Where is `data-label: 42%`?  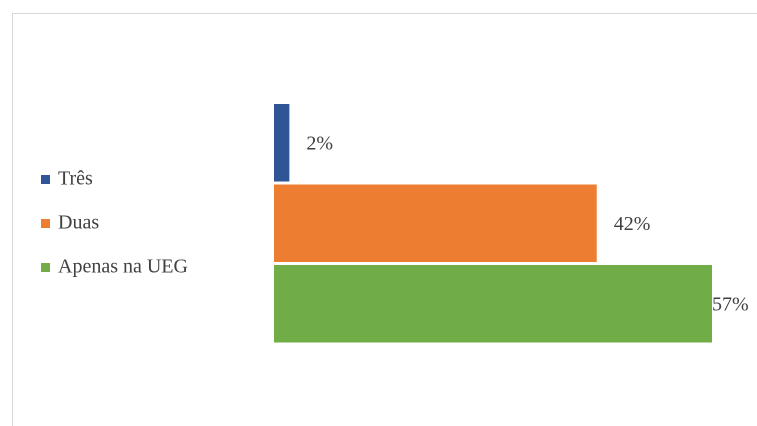
data-label: 42% is located at coordinates (632, 224).